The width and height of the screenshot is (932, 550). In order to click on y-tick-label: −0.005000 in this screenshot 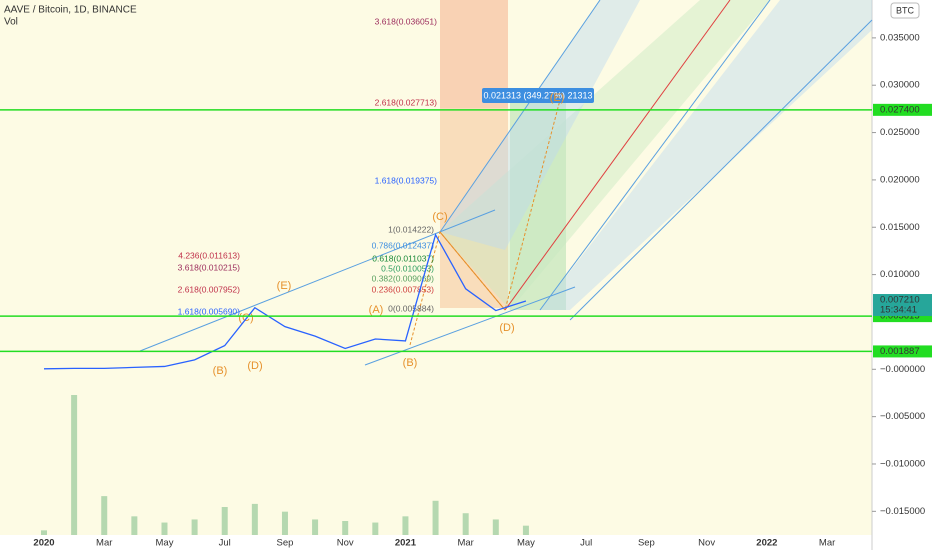, I will do `click(902, 416)`.